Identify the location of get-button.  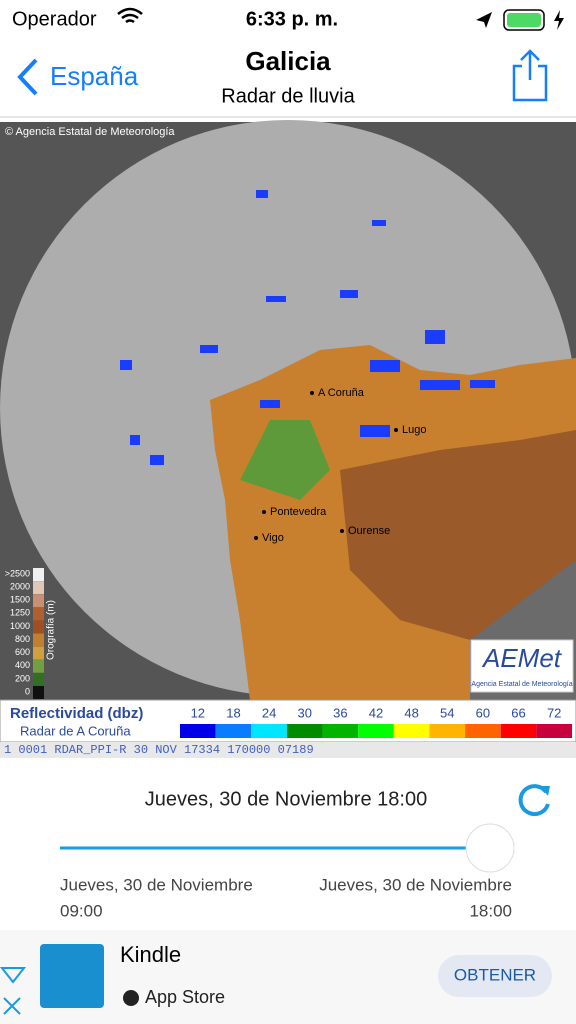
(495, 976).